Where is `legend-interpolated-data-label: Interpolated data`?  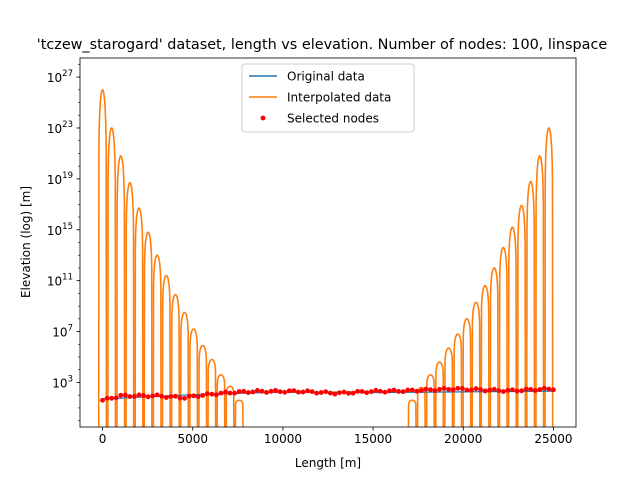 legend-interpolated-data-label: Interpolated data is located at coordinates (339, 98).